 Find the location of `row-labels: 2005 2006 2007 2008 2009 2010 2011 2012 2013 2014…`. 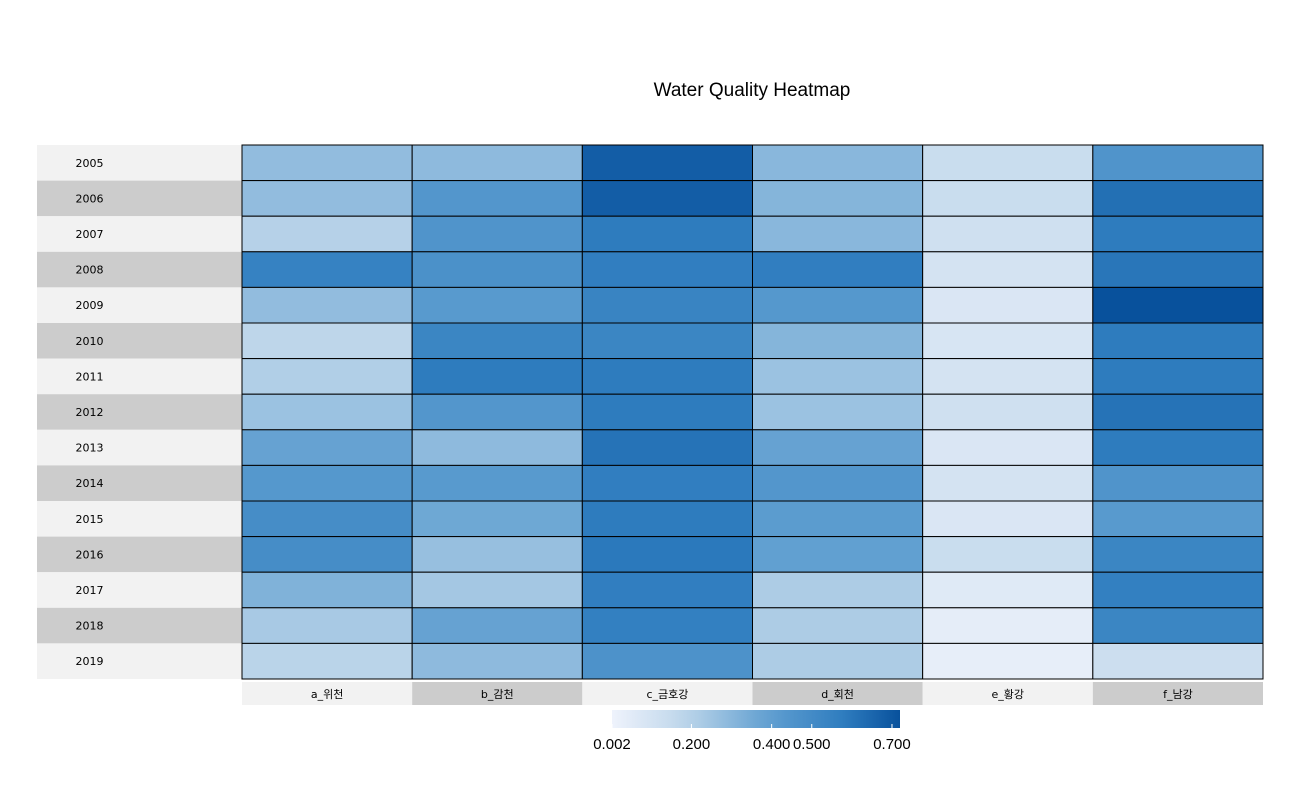

row-labels: 2005 2006 2007 2008 2009 2010 2011 2012 2013 2014… is located at coordinates (139, 412).